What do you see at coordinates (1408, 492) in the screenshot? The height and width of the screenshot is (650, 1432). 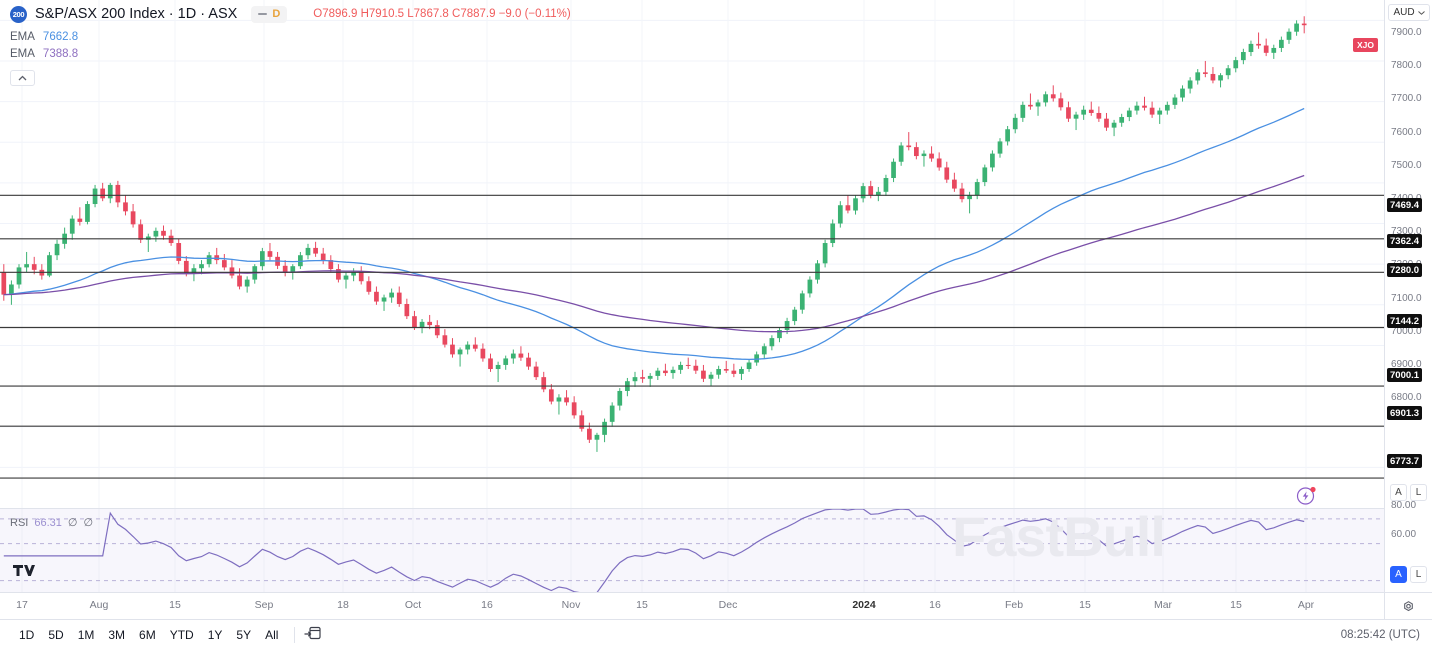 I see `axis-toggle-group-top: A L` at bounding box center [1408, 492].